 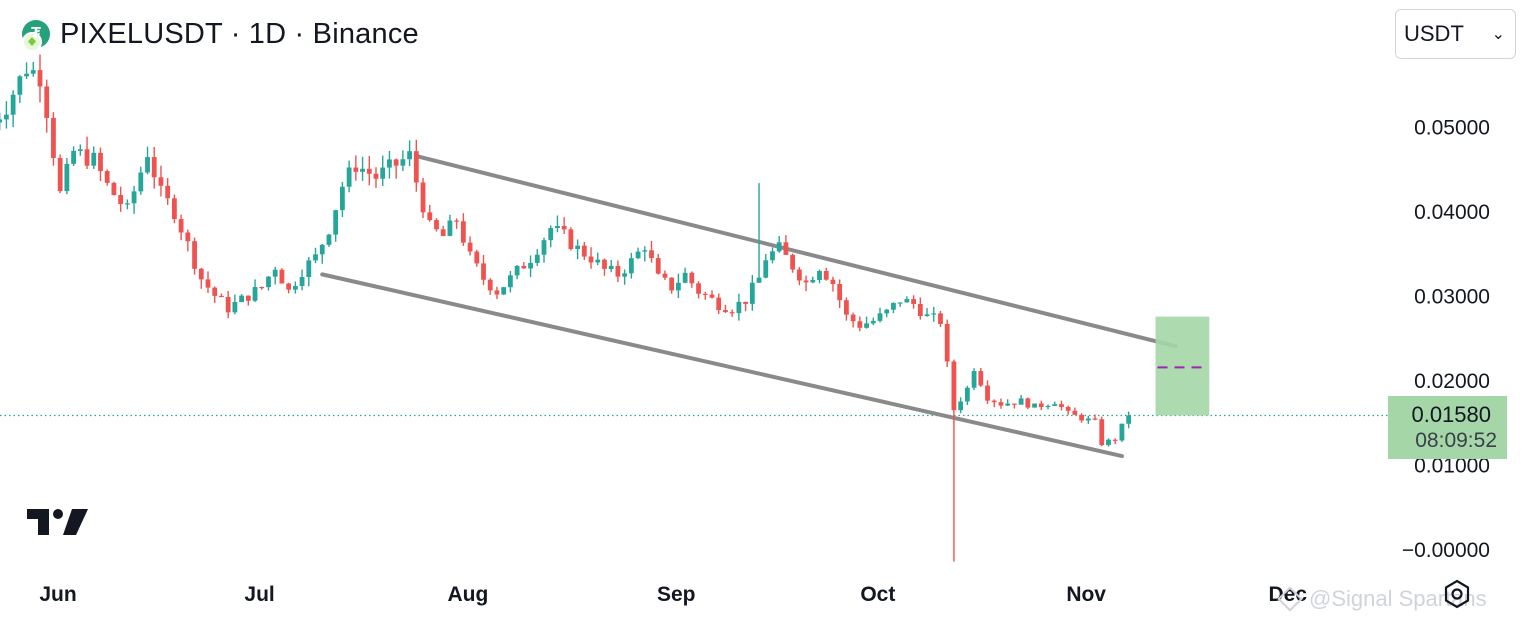 I want to click on time-axis: Jun Jul Aug Sep Oct Nov Dec, so click(x=673, y=594).